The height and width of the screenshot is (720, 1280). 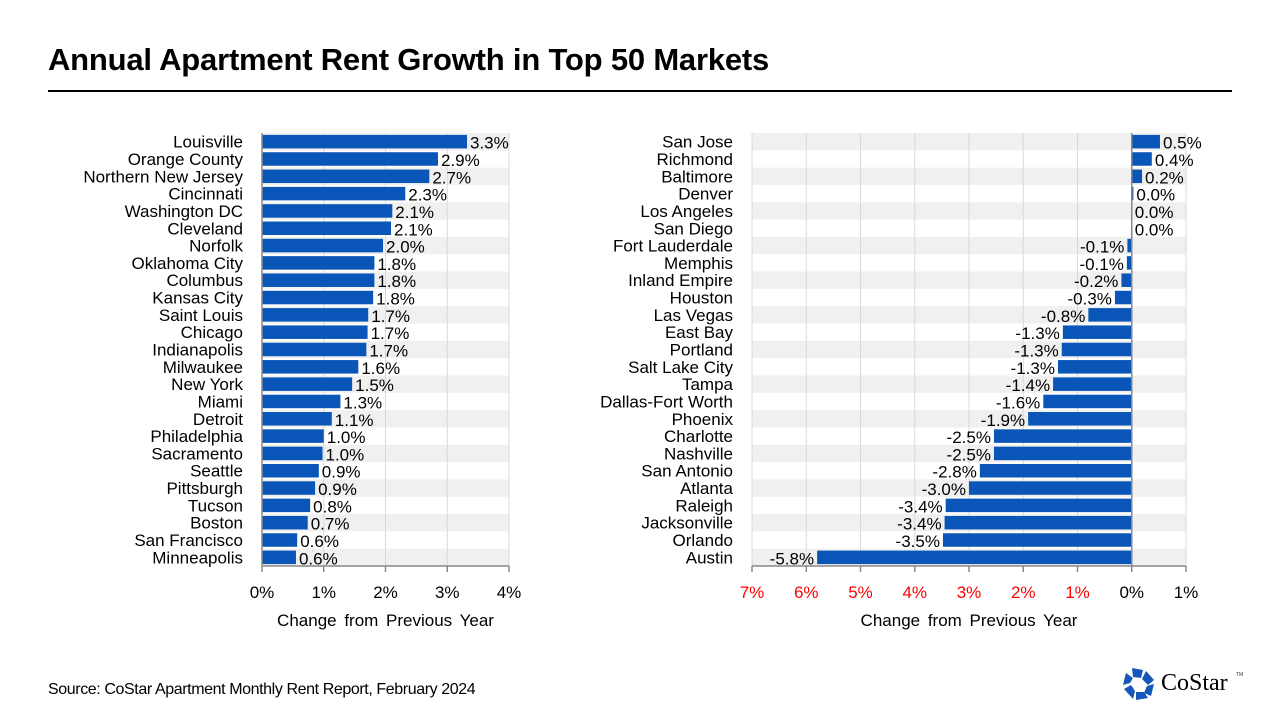 I want to click on category-label: San Francisco, so click(x=188, y=540).